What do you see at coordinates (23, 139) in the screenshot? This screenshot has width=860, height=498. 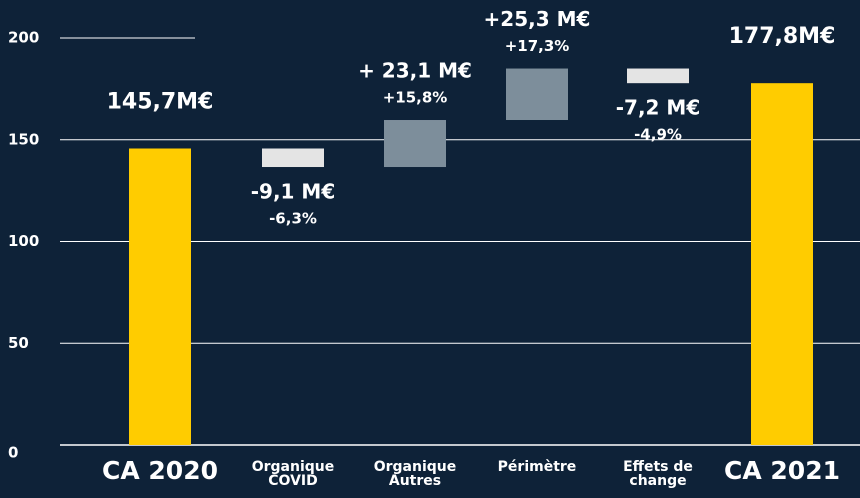 I see `y-tick-label: 150` at bounding box center [23, 139].